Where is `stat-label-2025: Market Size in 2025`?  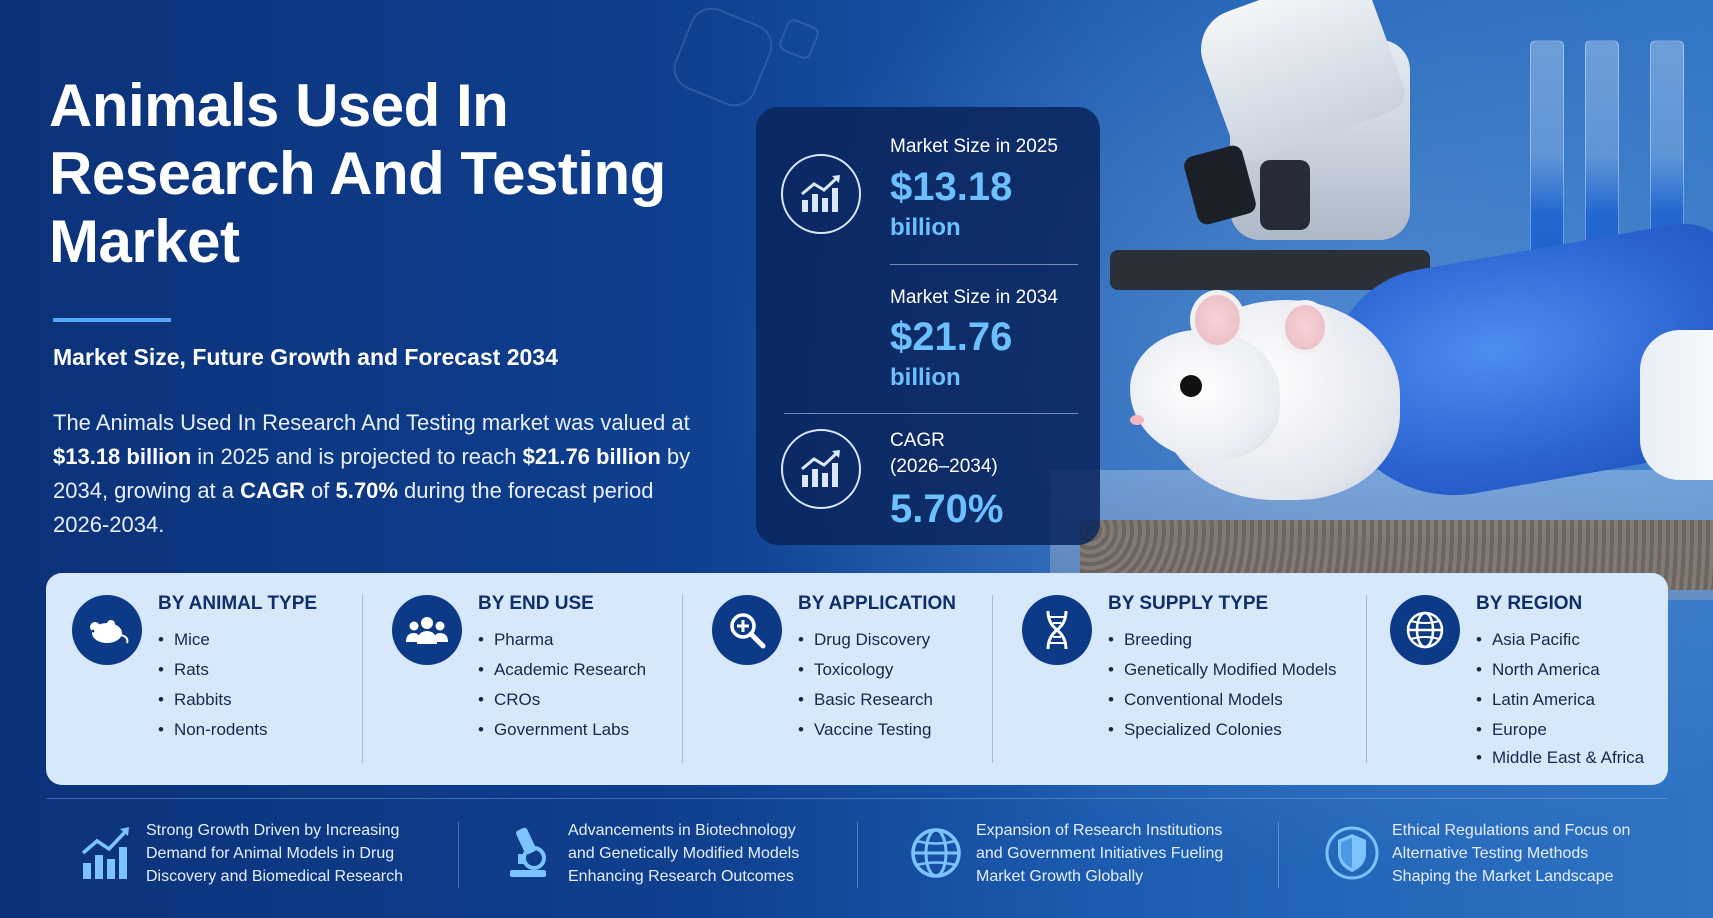
stat-label-2025: Market Size in 2025 is located at coordinates (974, 146).